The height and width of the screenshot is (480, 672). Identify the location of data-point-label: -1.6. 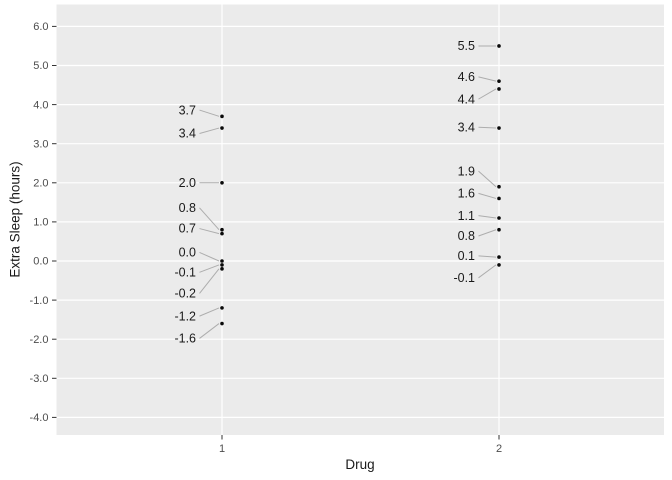
(185, 339).